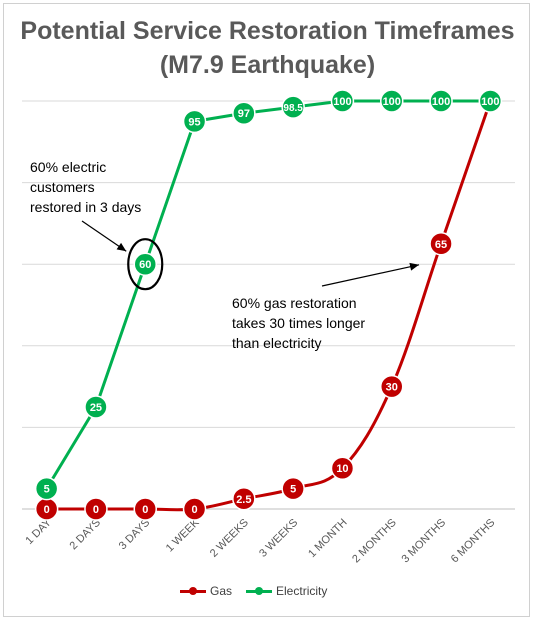  What do you see at coordinates (414, 266) in the screenshot?
I see `annotation-arrow-gas-head` at bounding box center [414, 266].